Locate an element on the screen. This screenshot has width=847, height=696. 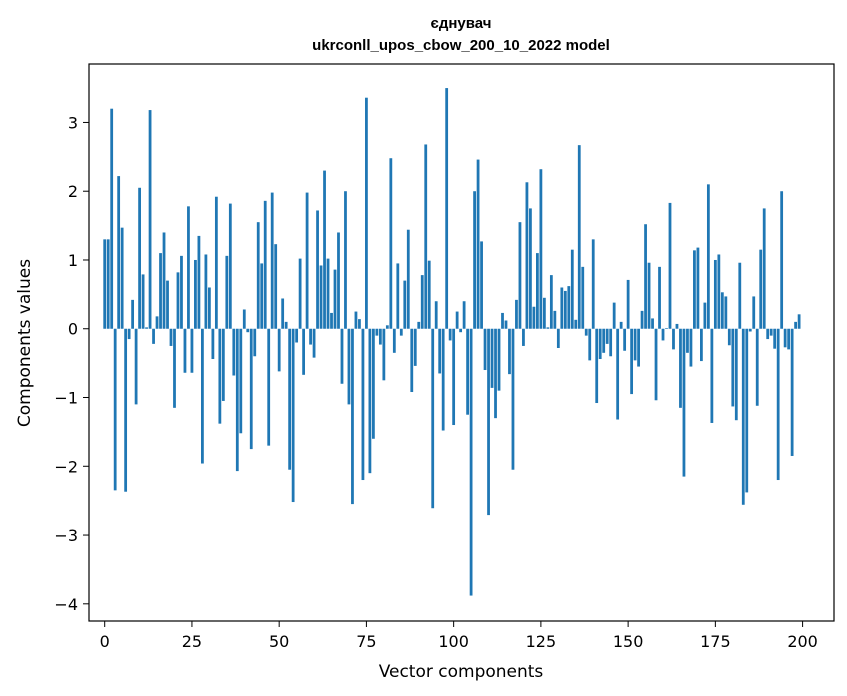
y-tick-label: 2 is located at coordinates (73, 191).